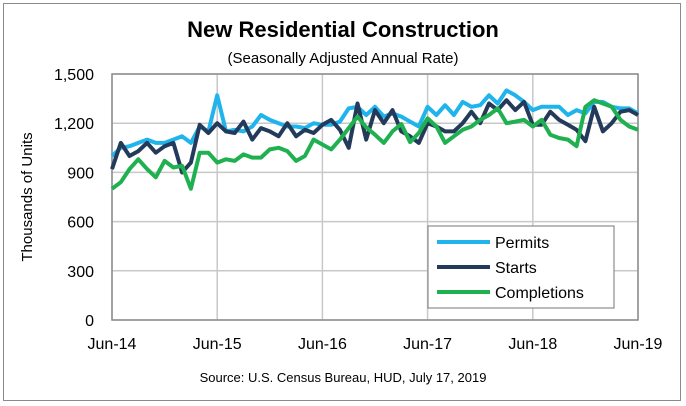 This screenshot has height=406, width=686. What do you see at coordinates (80, 272) in the screenshot?
I see `y-tick-label: 300` at bounding box center [80, 272].